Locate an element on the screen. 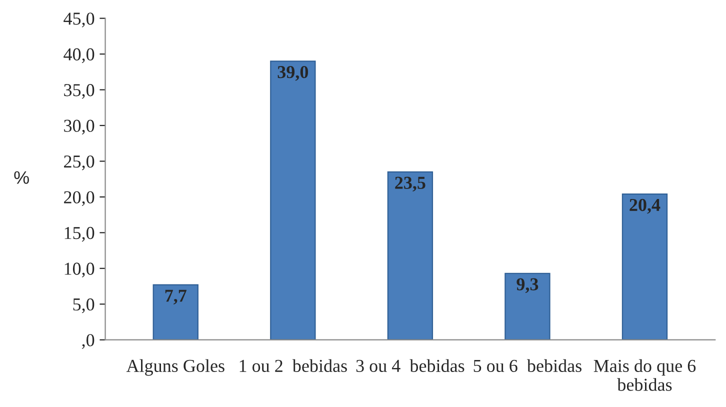  y-tick-label: 5,0 is located at coordinates (83, 306).